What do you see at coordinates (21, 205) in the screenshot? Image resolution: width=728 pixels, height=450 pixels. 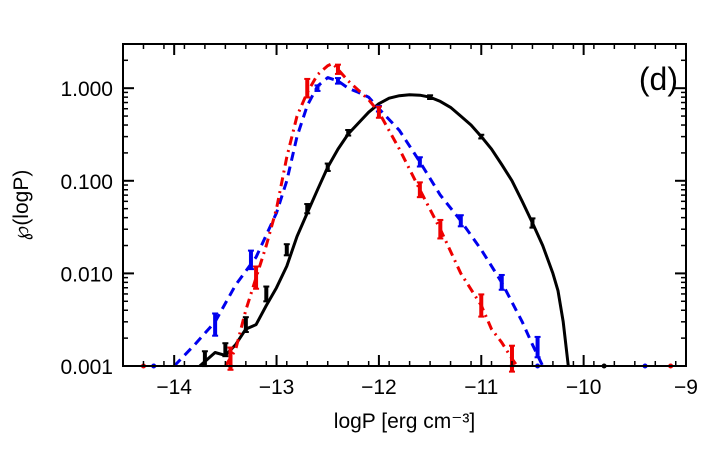 I see `y-axis-label: ℘(logP)` at bounding box center [21, 205].